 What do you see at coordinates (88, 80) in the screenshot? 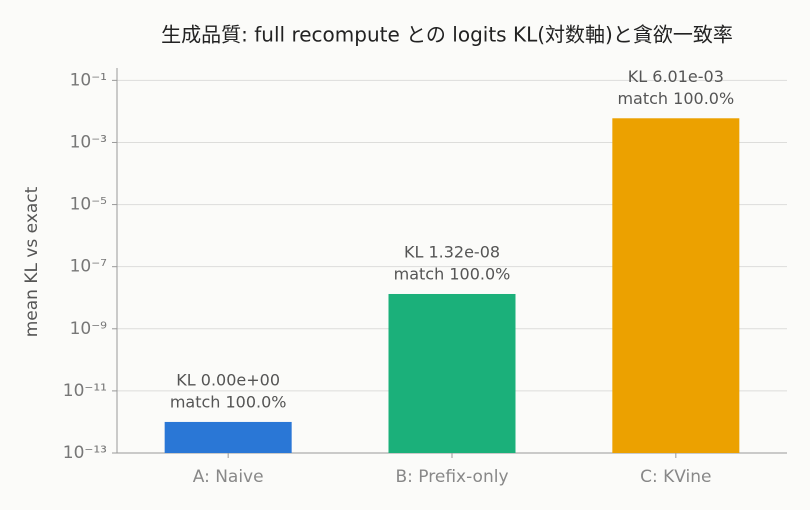
I see `y-tick-label: 10⁻¹` at bounding box center [88, 80].